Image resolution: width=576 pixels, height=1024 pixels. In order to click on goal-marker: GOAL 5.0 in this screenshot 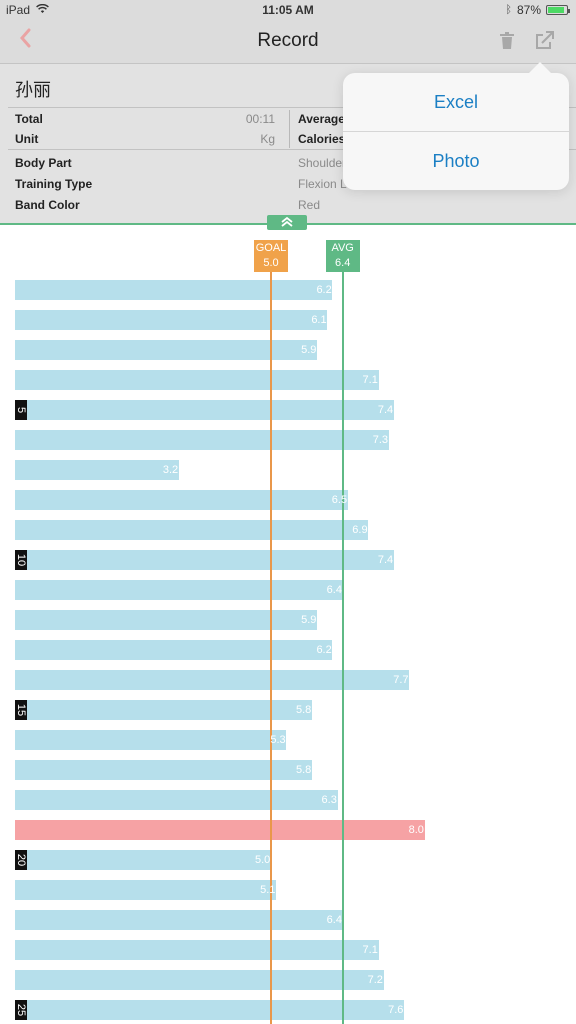, I will do `click(271, 256)`.